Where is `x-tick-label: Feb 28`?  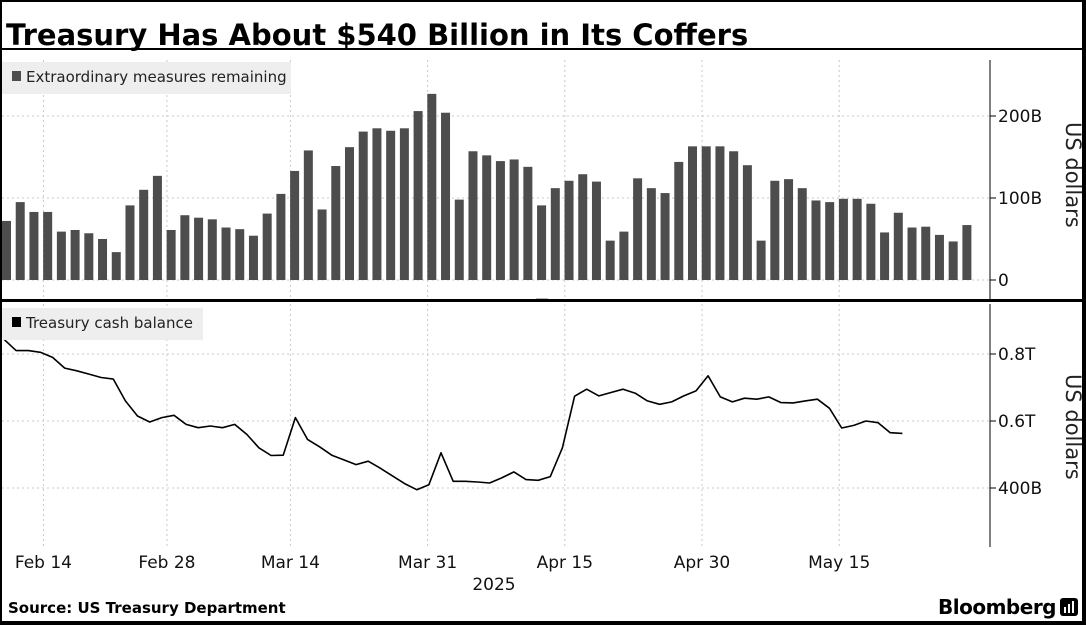 x-tick-label: Feb 28 is located at coordinates (166, 563).